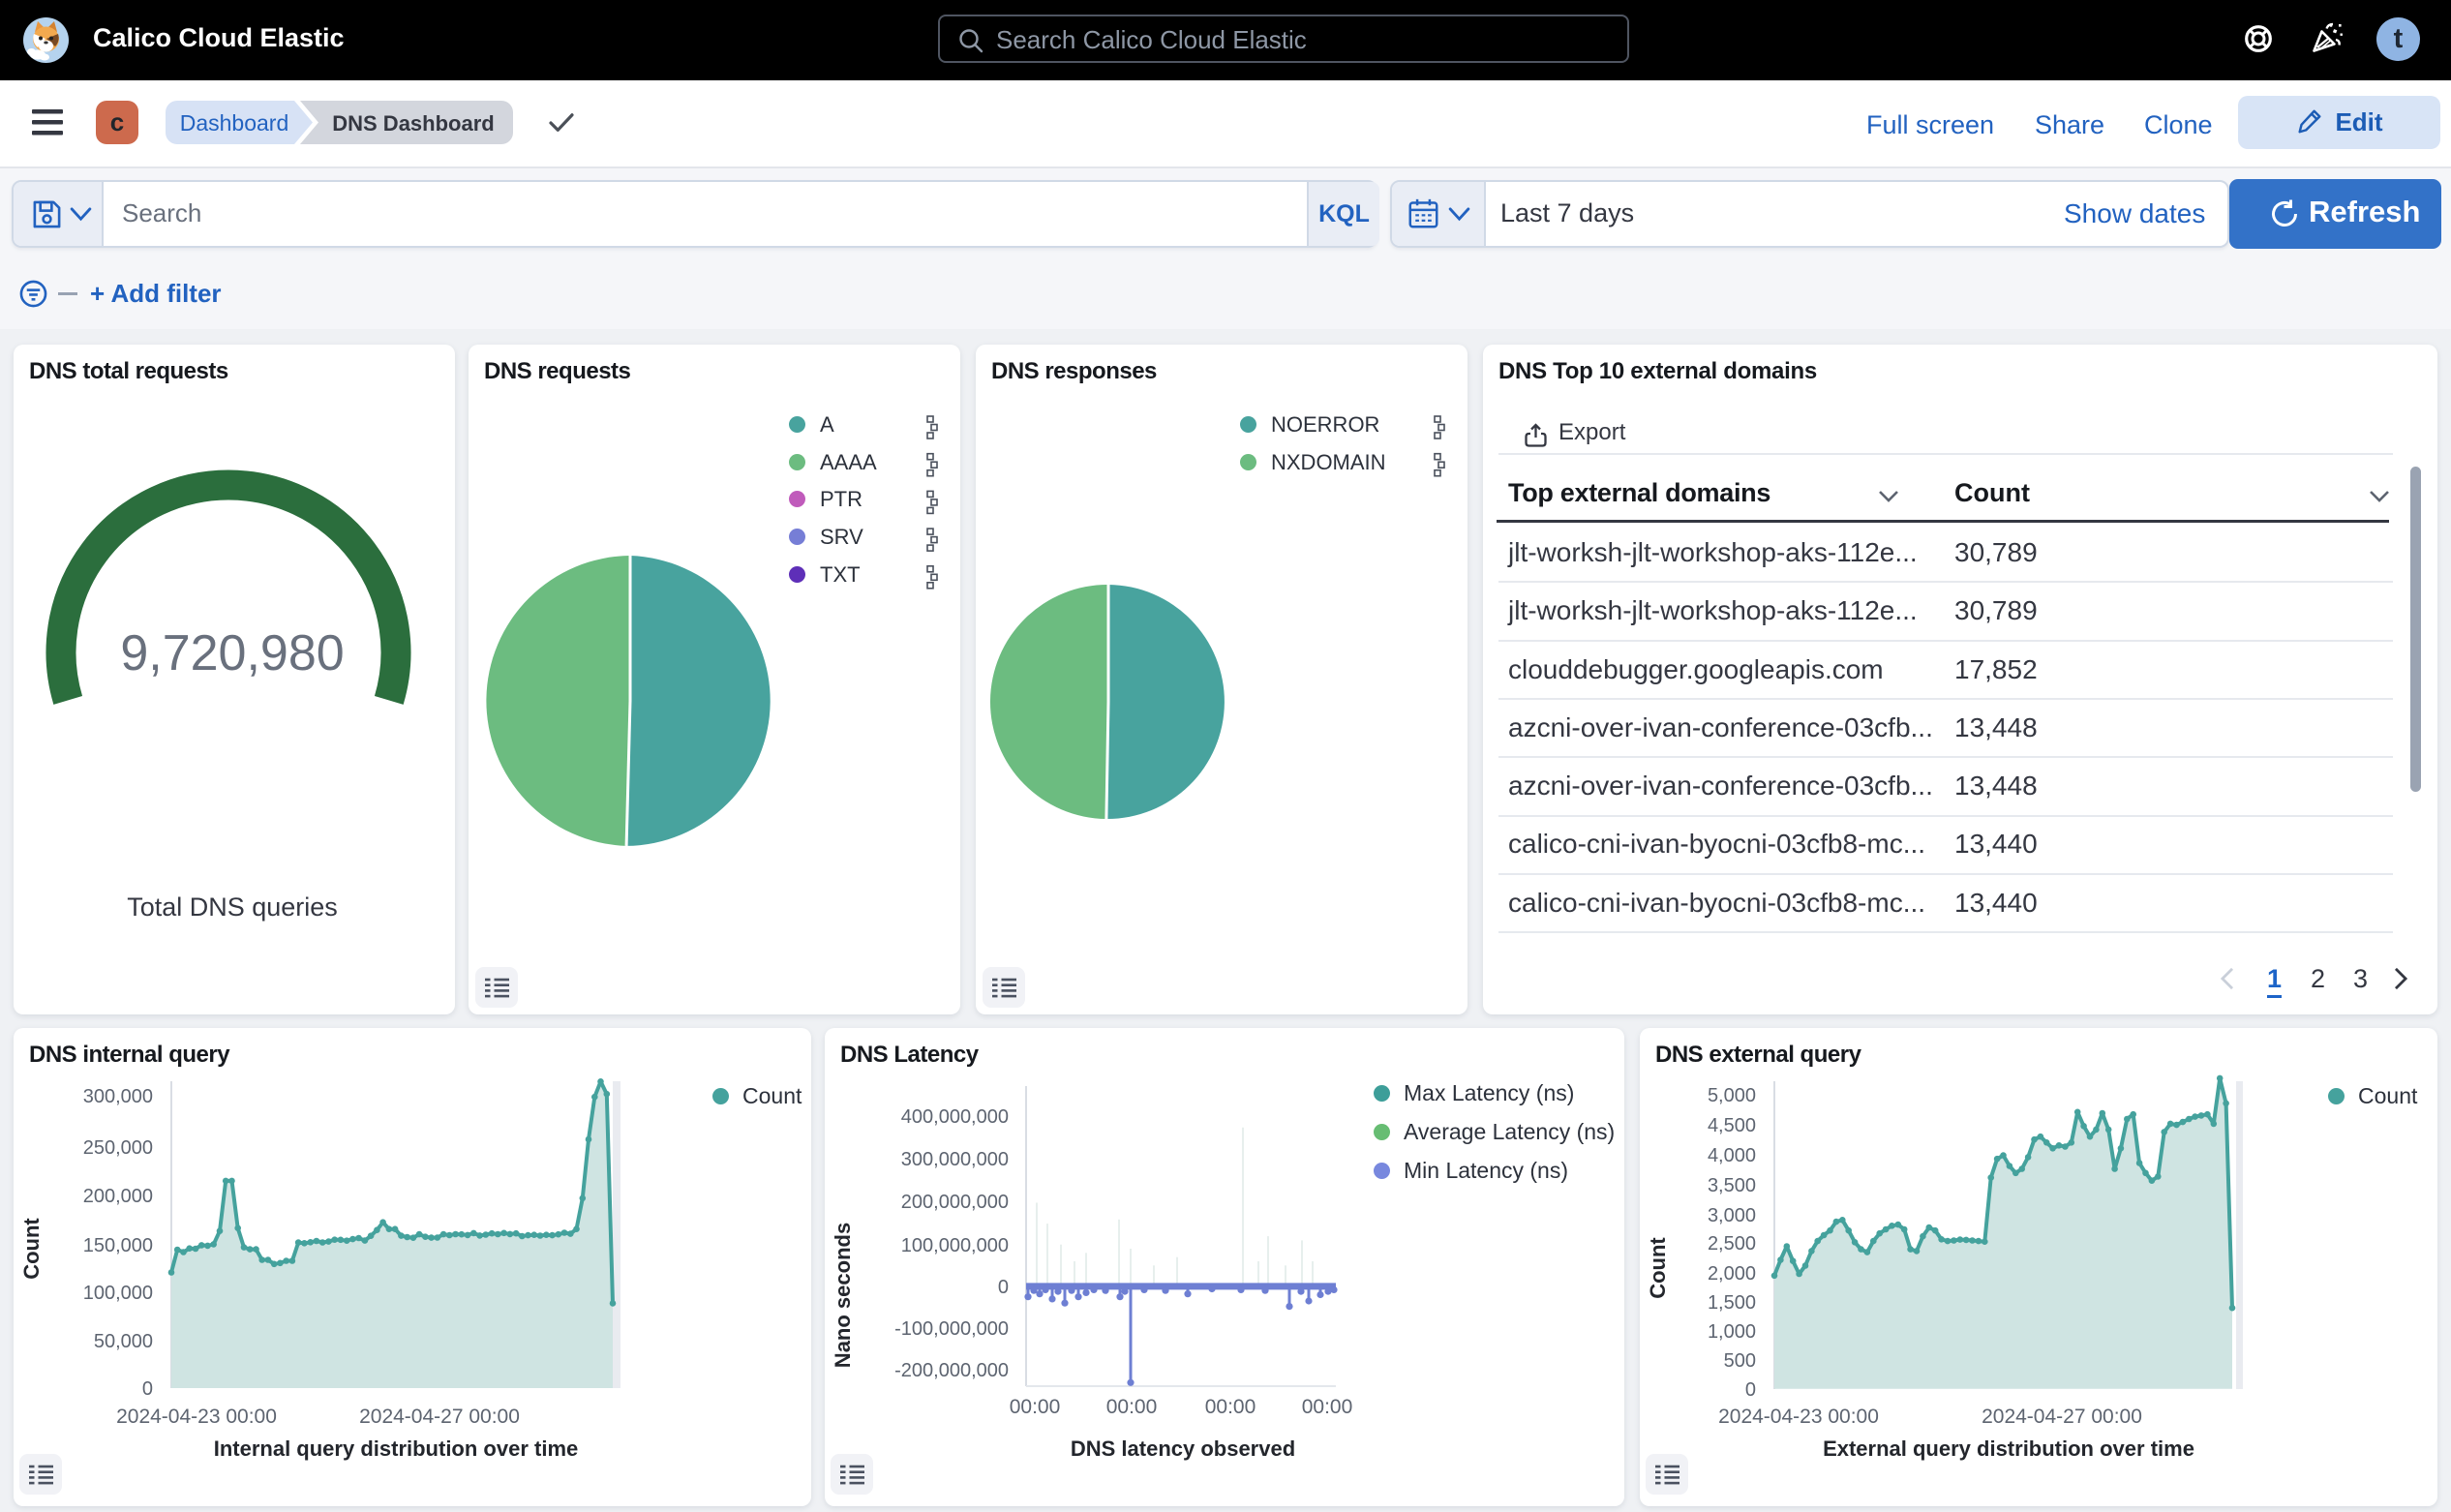 The width and height of the screenshot is (2451, 1512). What do you see at coordinates (1732, 1155) in the screenshot?
I see `svg-text: 4,000` at bounding box center [1732, 1155].